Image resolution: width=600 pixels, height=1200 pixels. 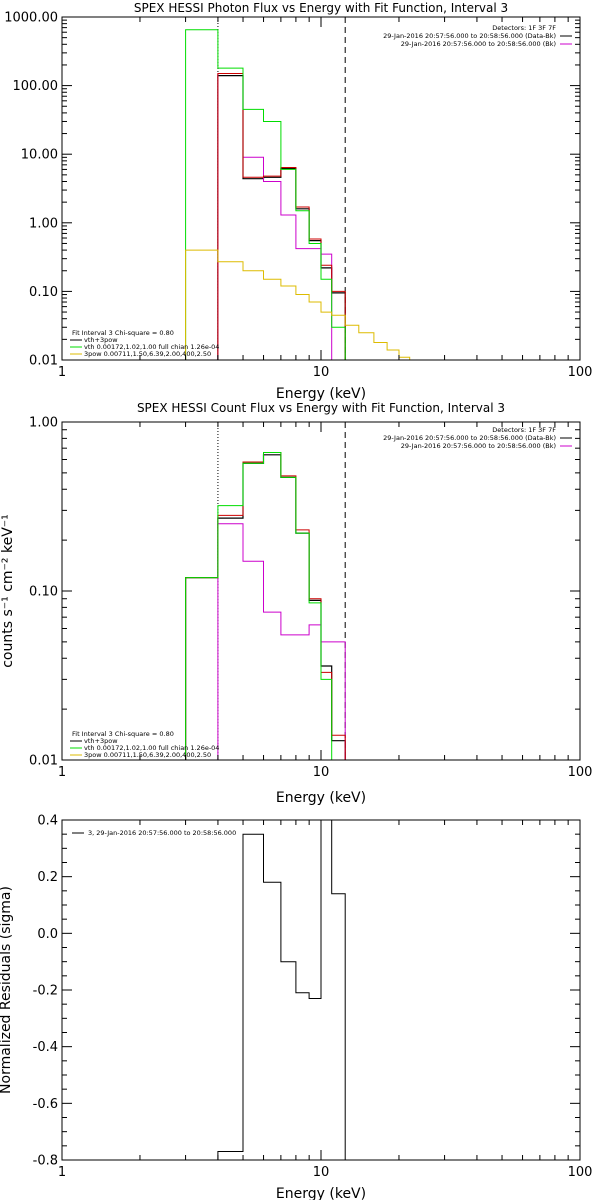 What do you see at coordinates (7, 990) in the screenshot?
I see `y-axis-label: Normalized Residuals (sigma)` at bounding box center [7, 990].